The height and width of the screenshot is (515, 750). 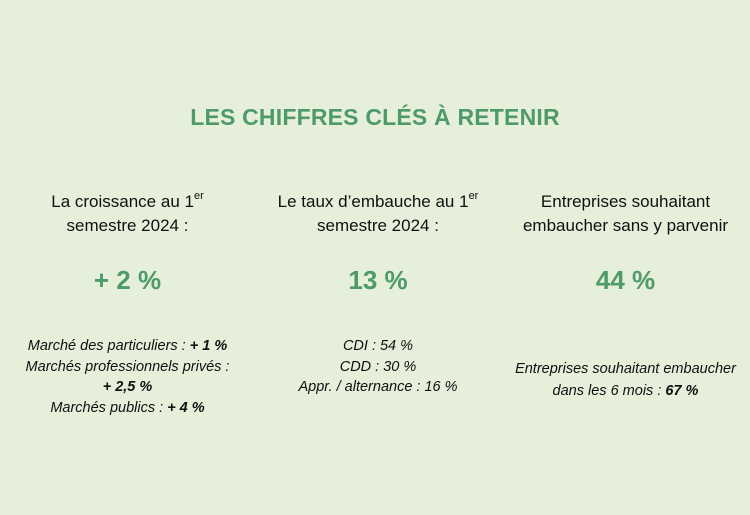 I want to click on growth-heading: La croissance au 1er semestre 2024 :, so click(x=127, y=214).